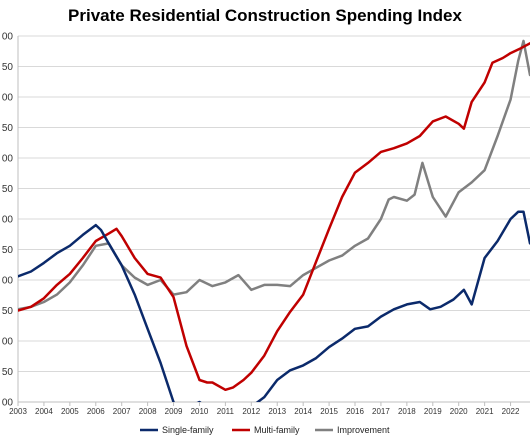 The width and height of the screenshot is (530, 442). I want to click on y-axis-ticks: 00 50 00 50 00 50 00 50 00 50 00 50 00, so click(8, 220).